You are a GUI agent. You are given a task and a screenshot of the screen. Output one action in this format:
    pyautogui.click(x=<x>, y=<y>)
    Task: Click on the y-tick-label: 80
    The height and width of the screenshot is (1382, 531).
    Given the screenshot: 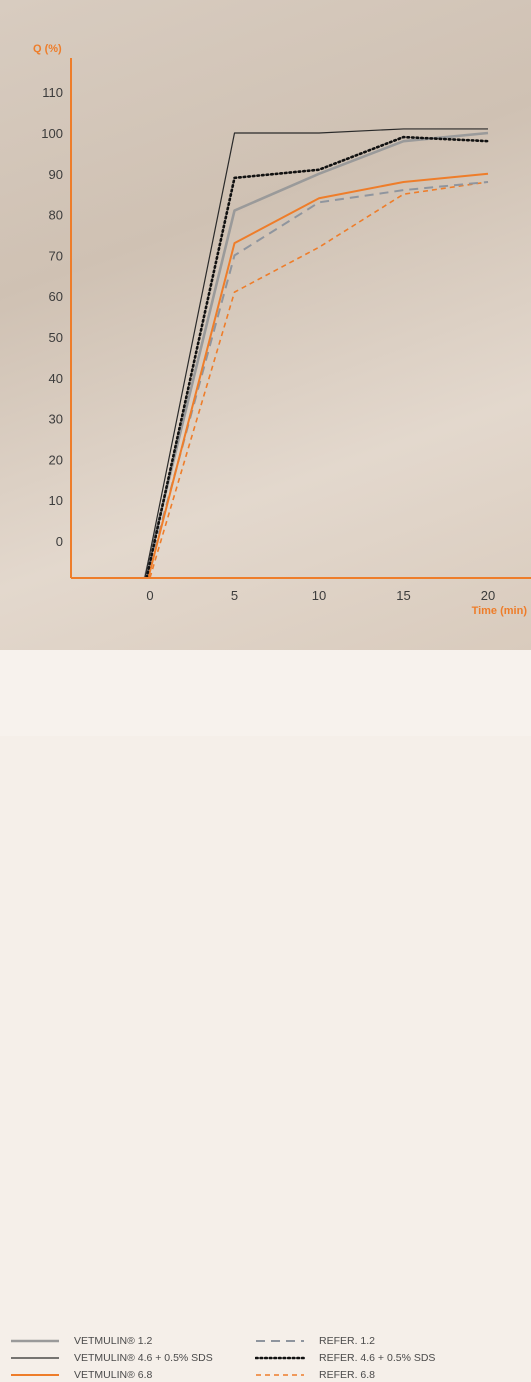 What is the action you would take?
    pyautogui.click(x=56, y=215)
    